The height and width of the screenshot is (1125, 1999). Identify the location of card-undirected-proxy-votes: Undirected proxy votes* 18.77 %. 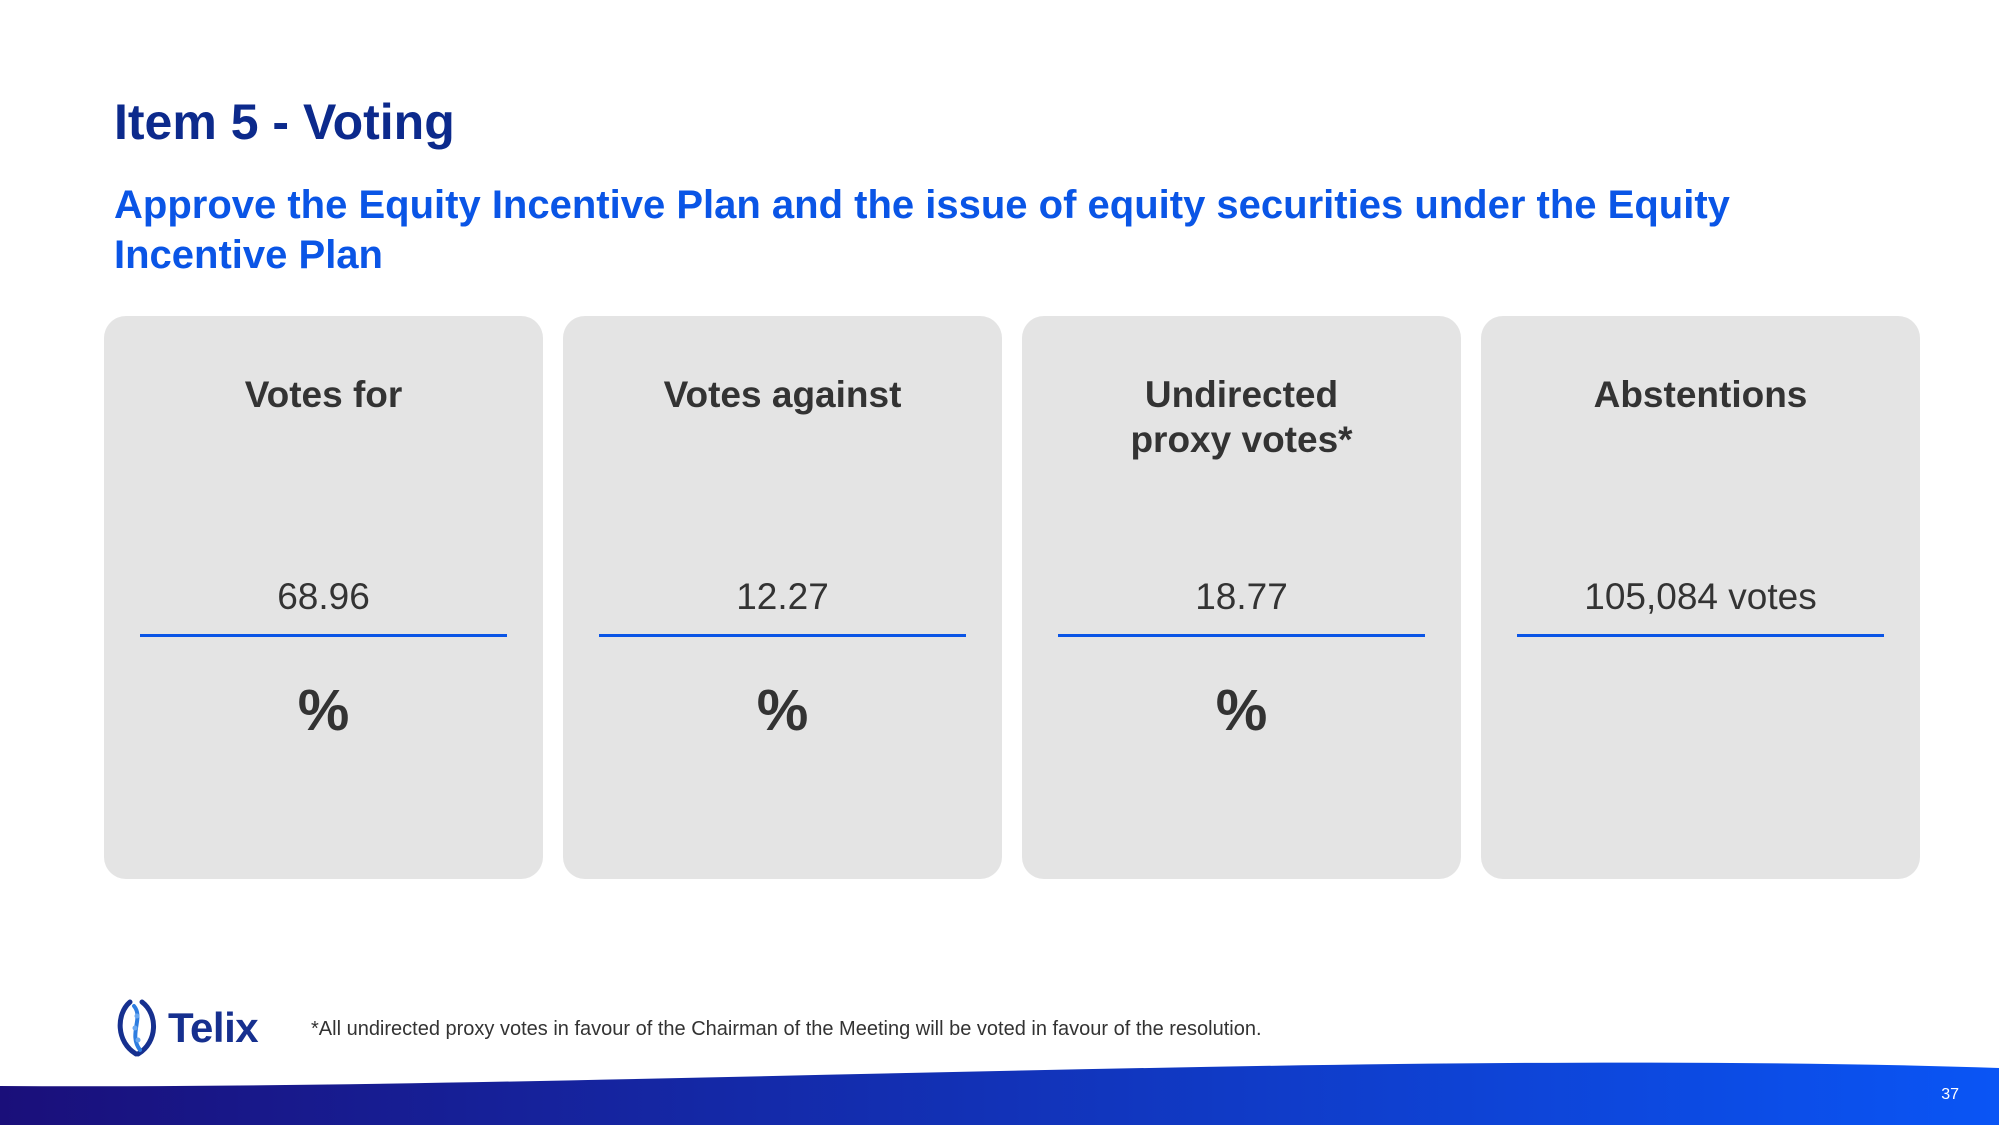
(1241, 597).